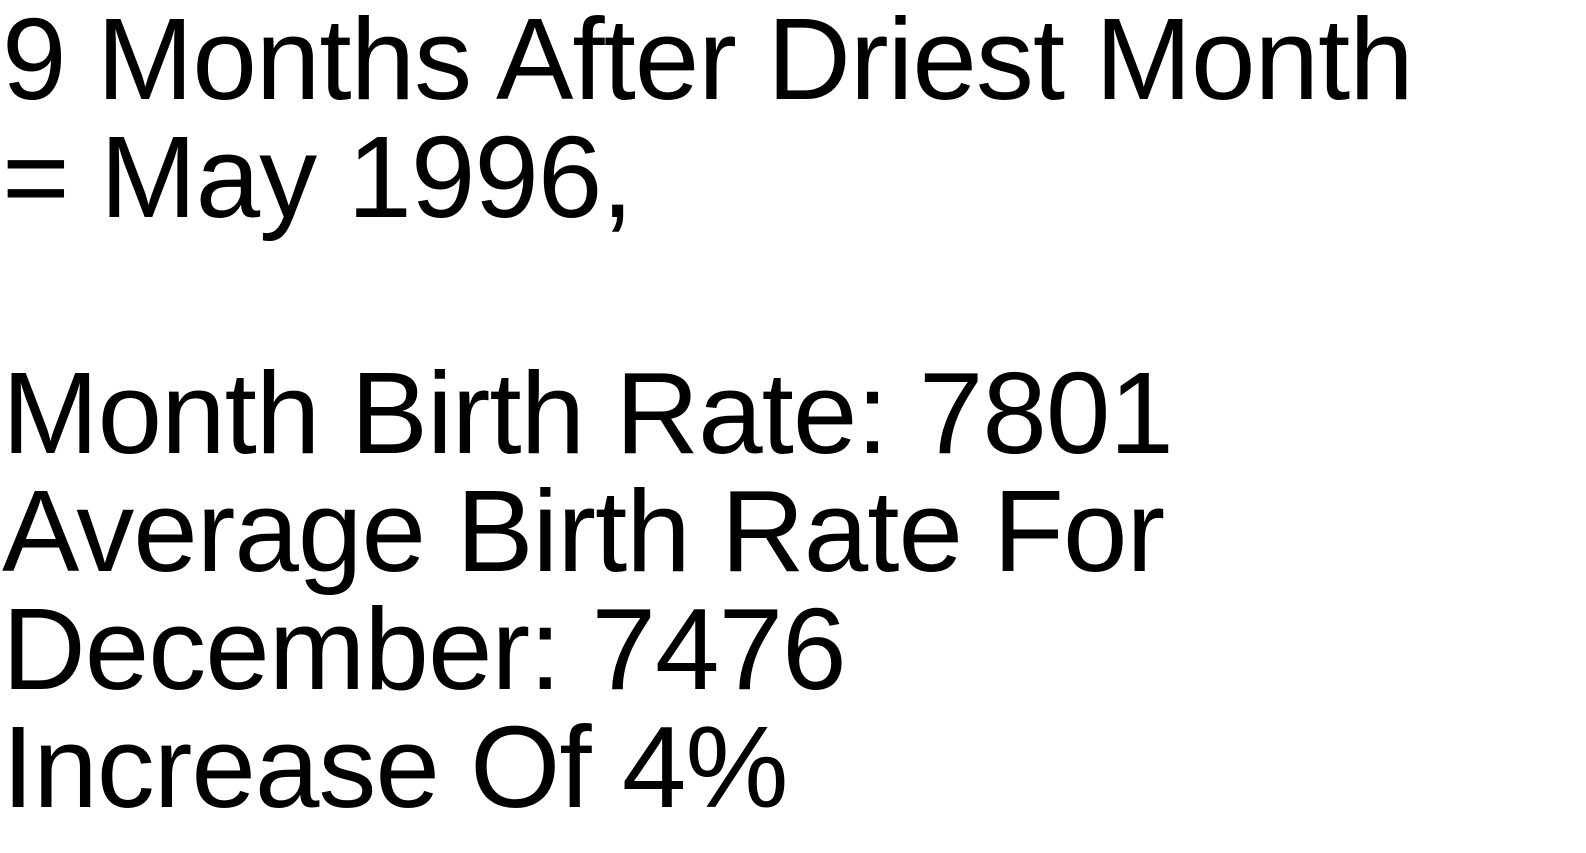  What do you see at coordinates (424, 649) in the screenshot?
I see `december-birth-rate: December: 7476` at bounding box center [424, 649].